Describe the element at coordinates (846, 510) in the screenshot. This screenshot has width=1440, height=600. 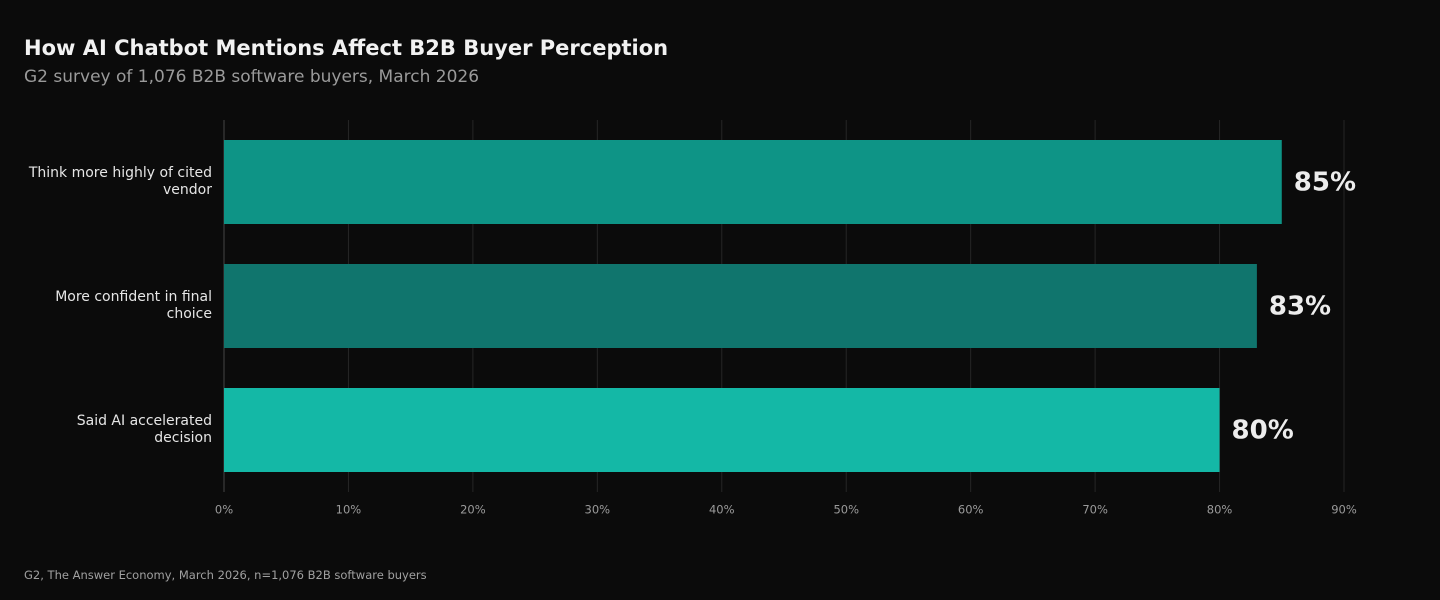
I see `x-tick-label: 50%` at that location.